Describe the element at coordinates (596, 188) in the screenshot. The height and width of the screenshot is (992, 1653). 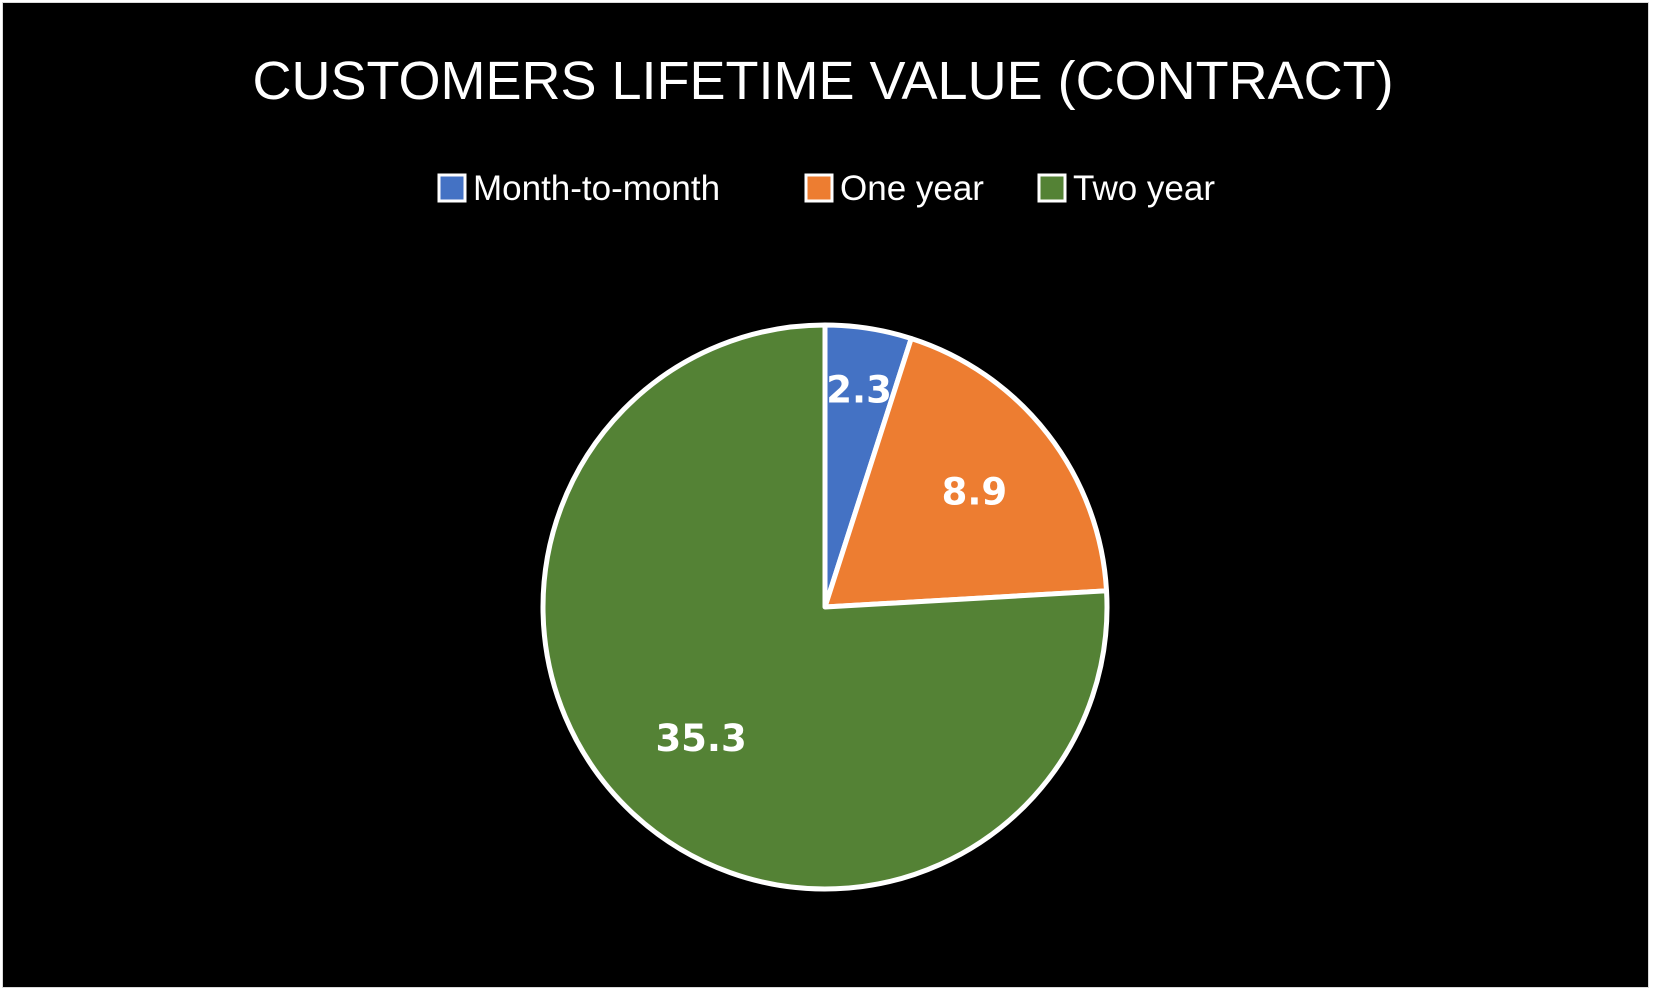
I see `legend-label-month-to-month: Month-to-month` at that location.